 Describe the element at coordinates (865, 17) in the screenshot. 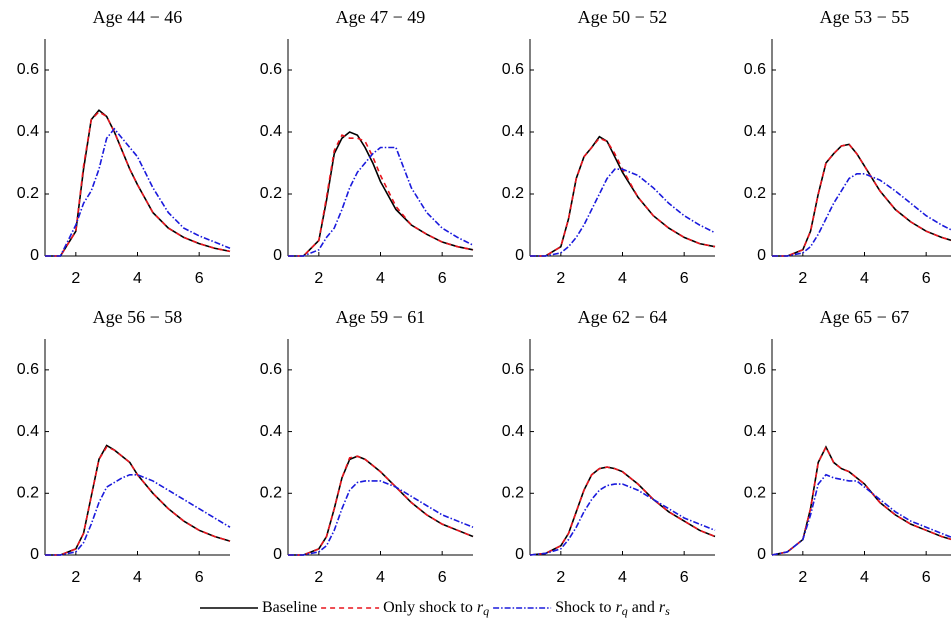

I see `chart-title: Age 53 − 55` at that location.